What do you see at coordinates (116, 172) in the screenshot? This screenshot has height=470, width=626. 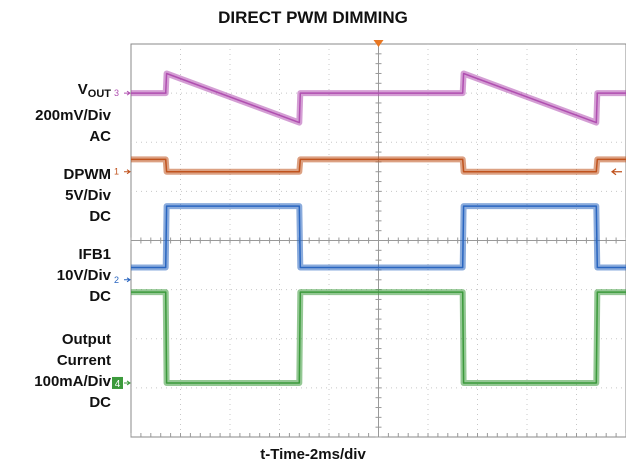 I see `channel-marker-label-1: 1` at bounding box center [116, 172].